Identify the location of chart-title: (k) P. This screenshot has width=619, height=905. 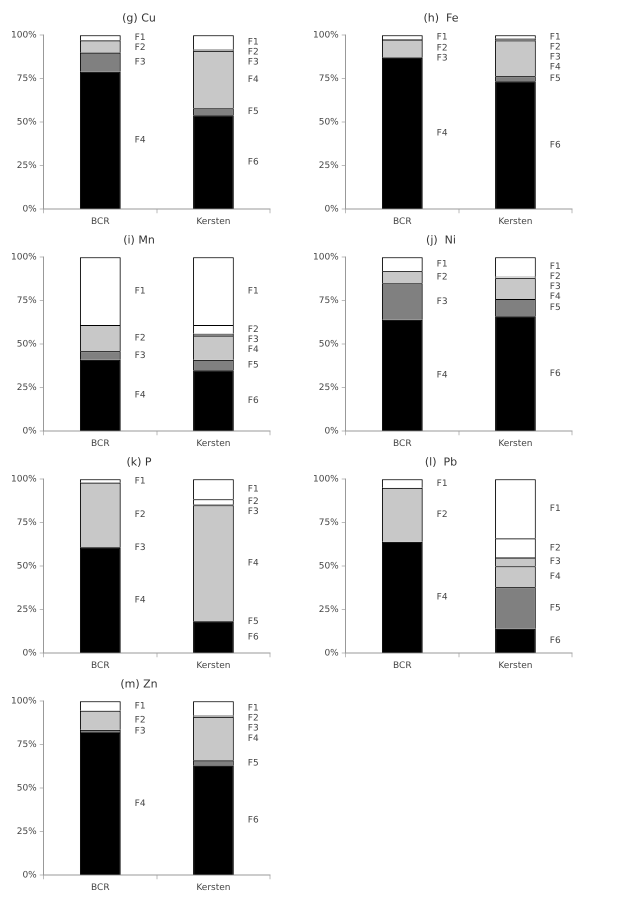
(139, 461).